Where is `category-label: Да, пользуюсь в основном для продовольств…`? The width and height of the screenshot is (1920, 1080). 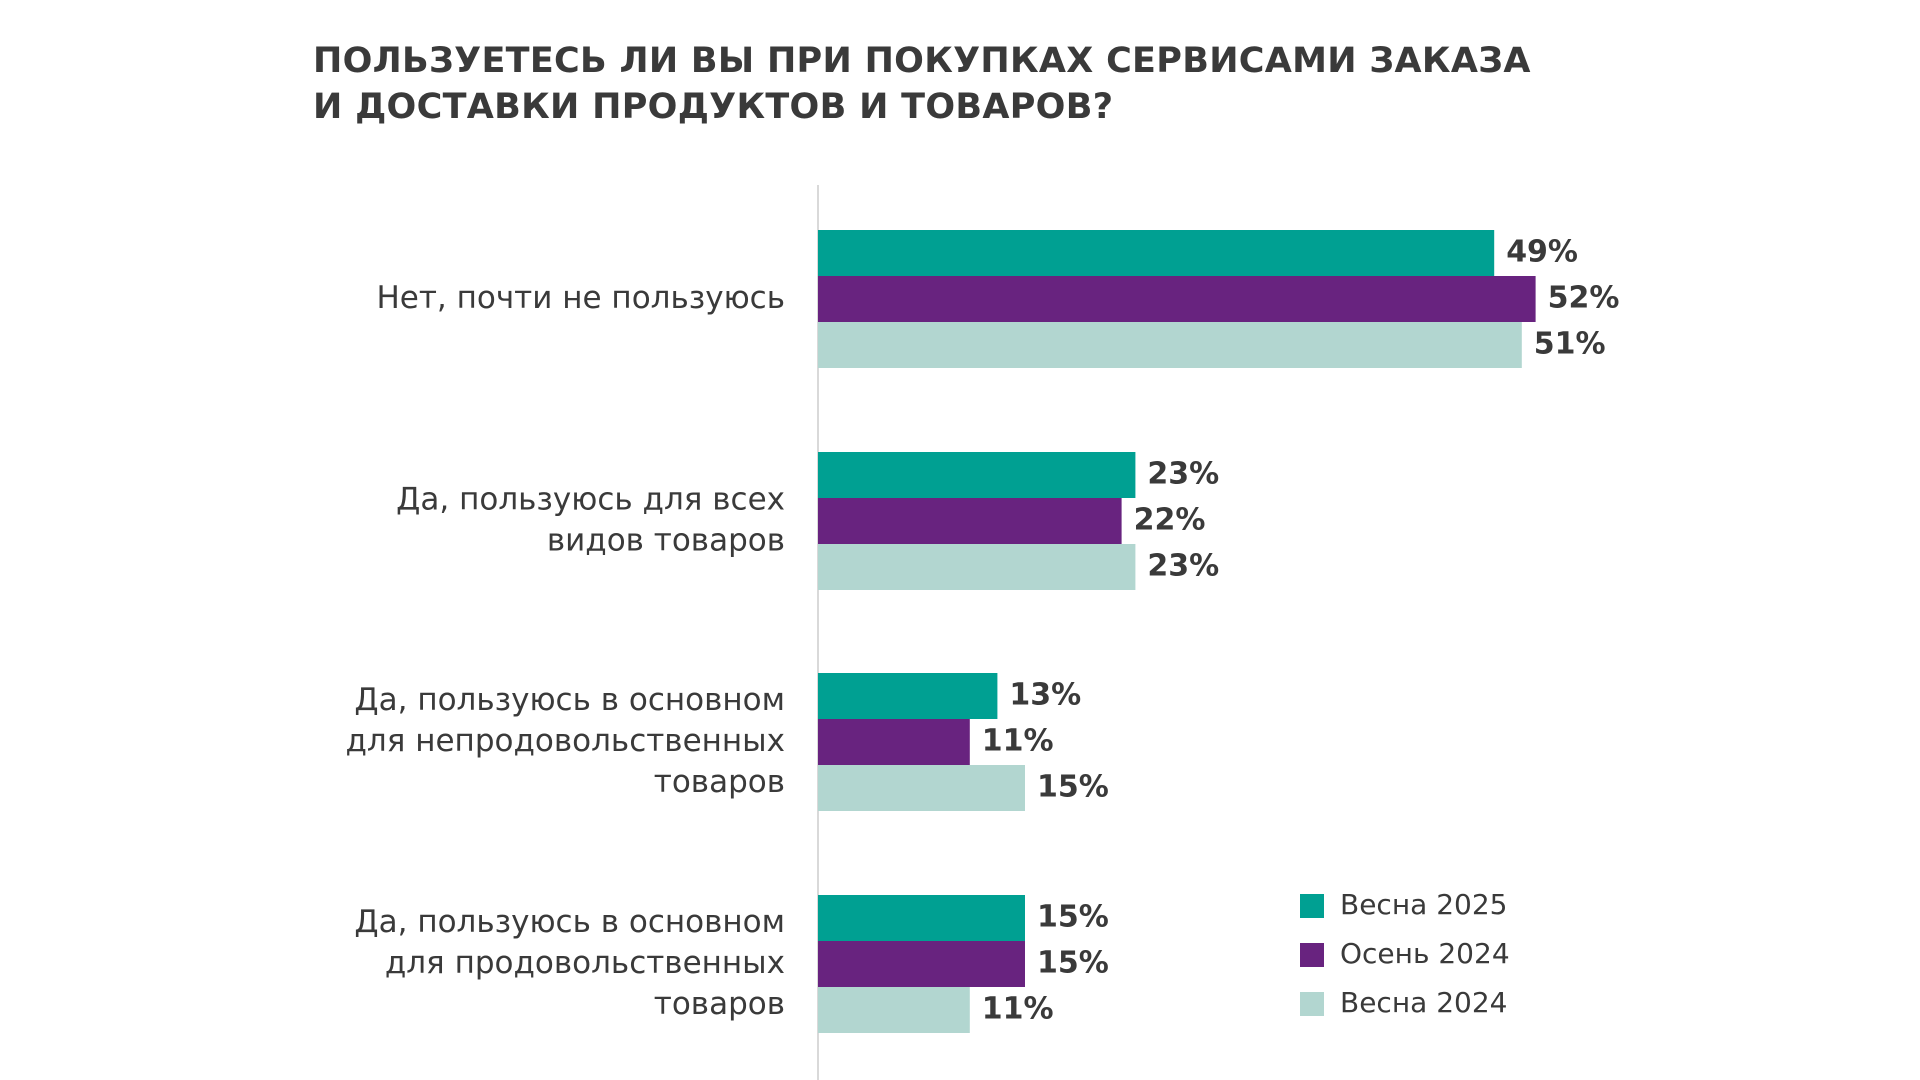 category-label: Да, пользуюсь в основном для продовольств… is located at coordinates (569, 963).